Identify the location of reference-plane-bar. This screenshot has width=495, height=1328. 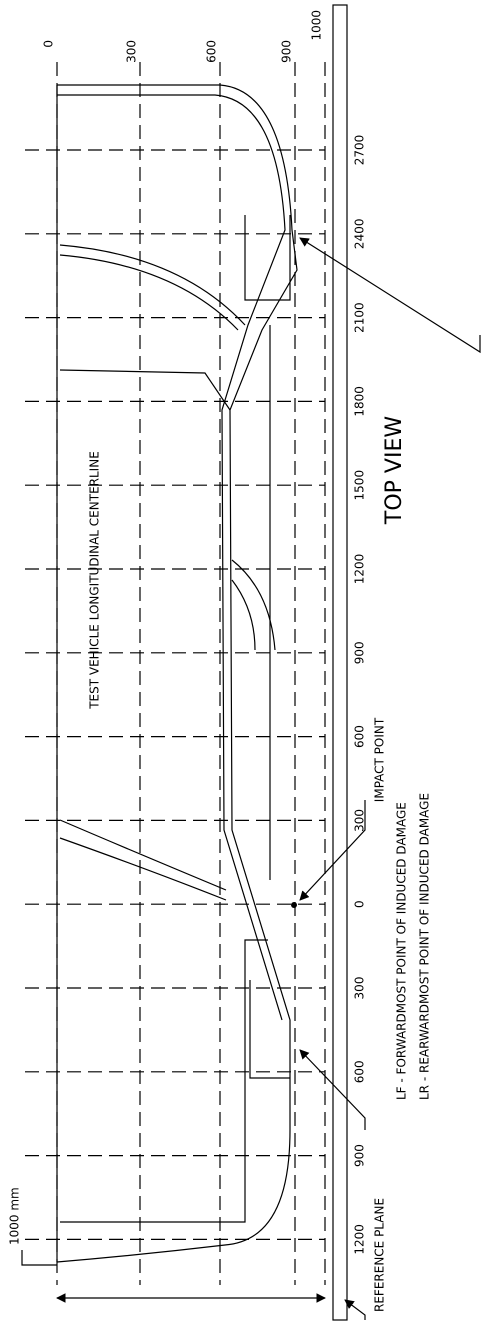
(340, 662).